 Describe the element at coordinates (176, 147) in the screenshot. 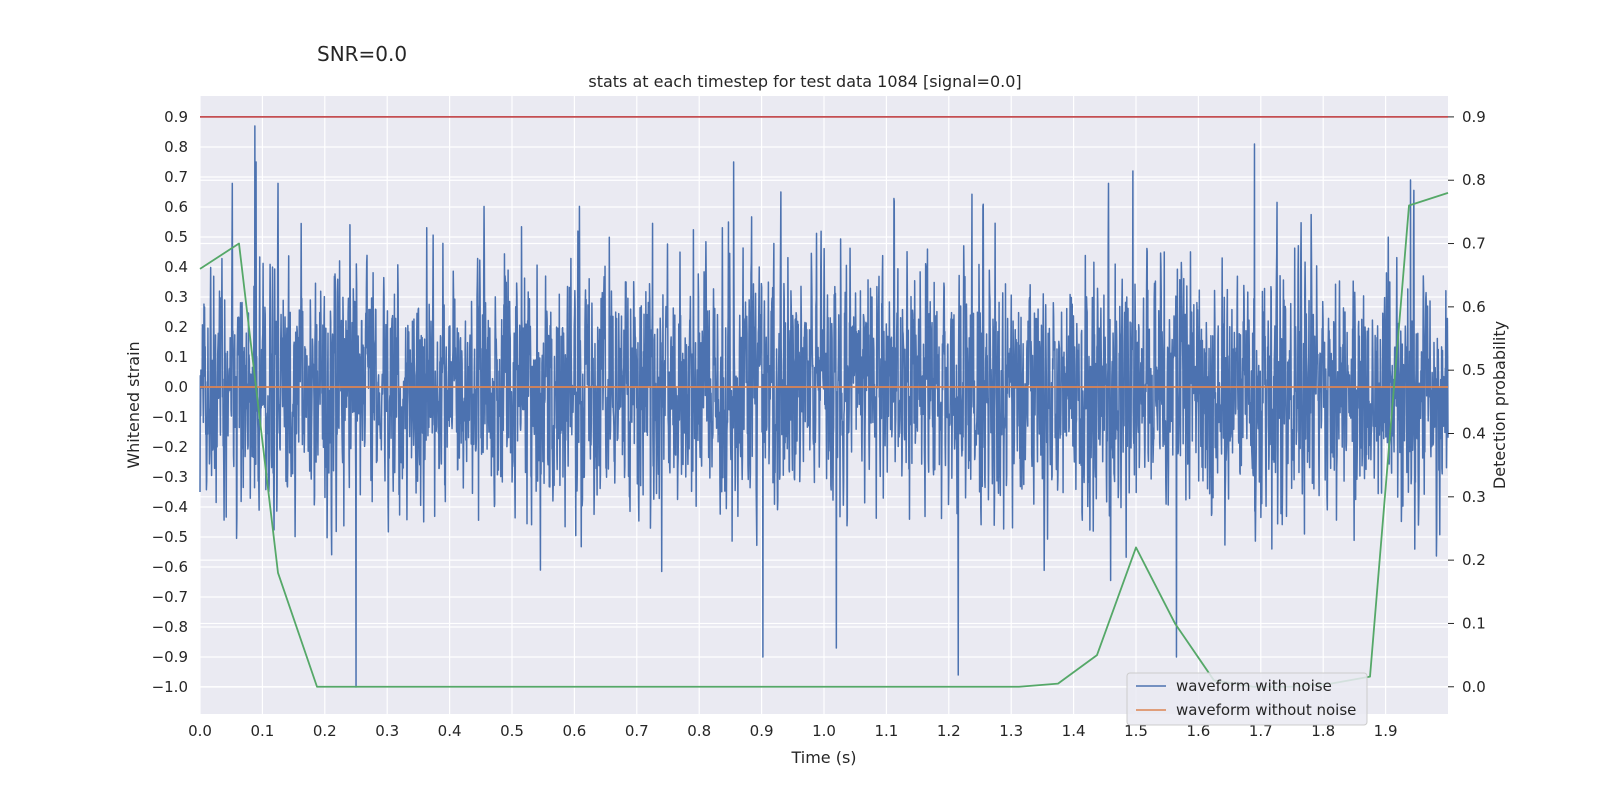

I see `y-tick-label: 0.8` at that location.